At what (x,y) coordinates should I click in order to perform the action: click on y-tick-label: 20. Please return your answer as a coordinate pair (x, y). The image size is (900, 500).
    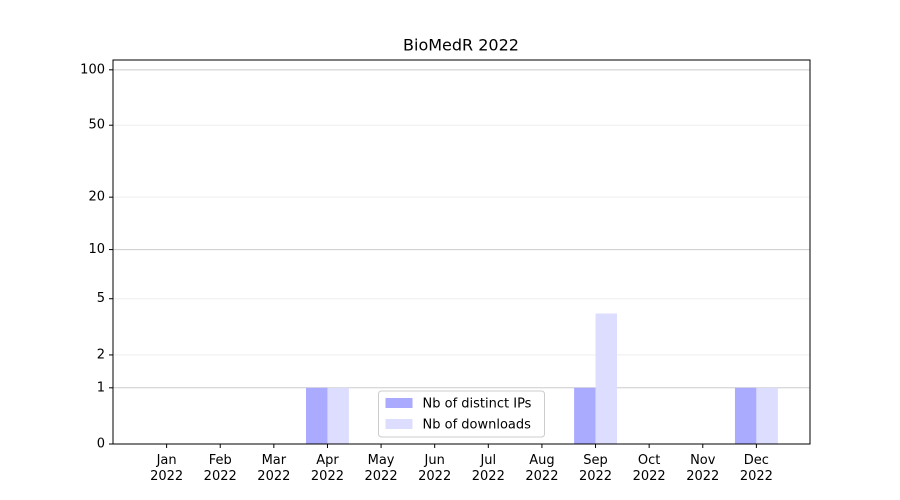
    Looking at the image, I should click on (96, 197).